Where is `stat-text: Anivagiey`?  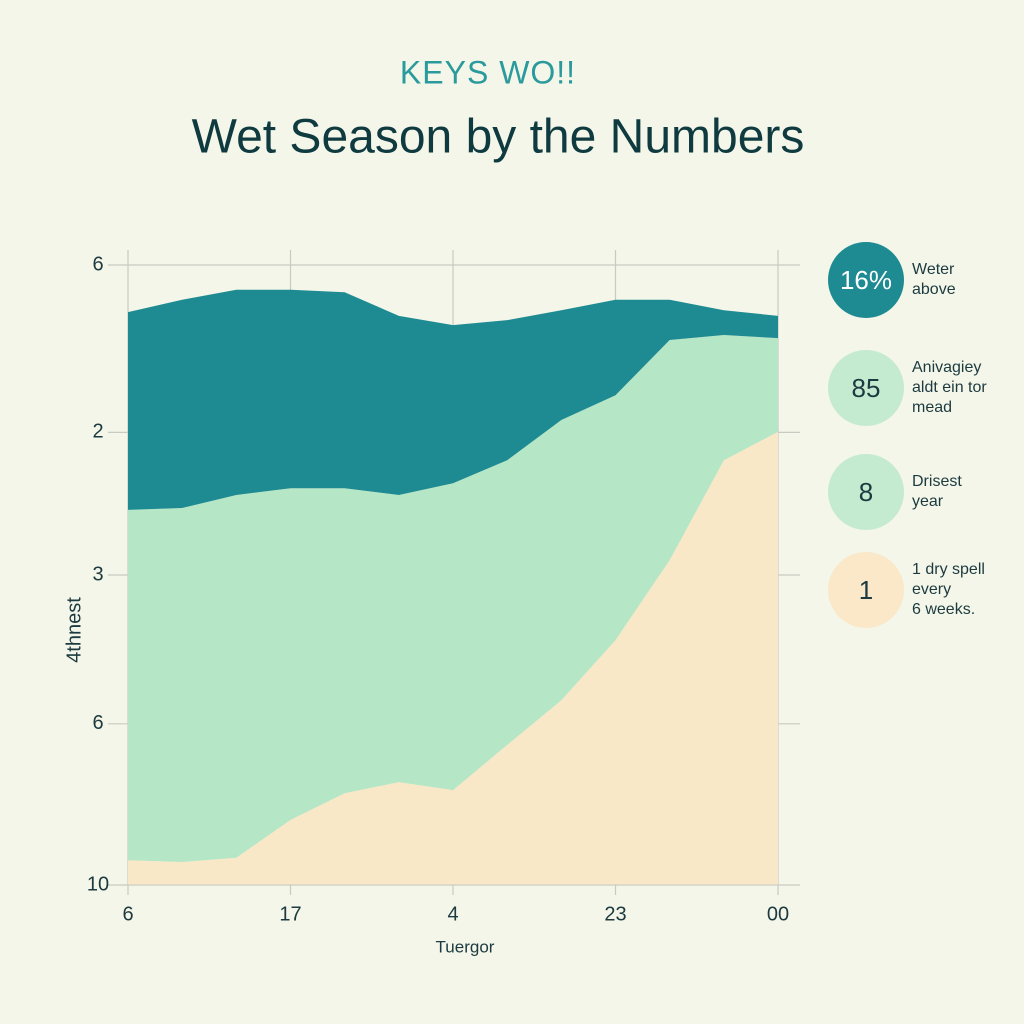 stat-text: Anivagiey is located at coordinates (946, 367).